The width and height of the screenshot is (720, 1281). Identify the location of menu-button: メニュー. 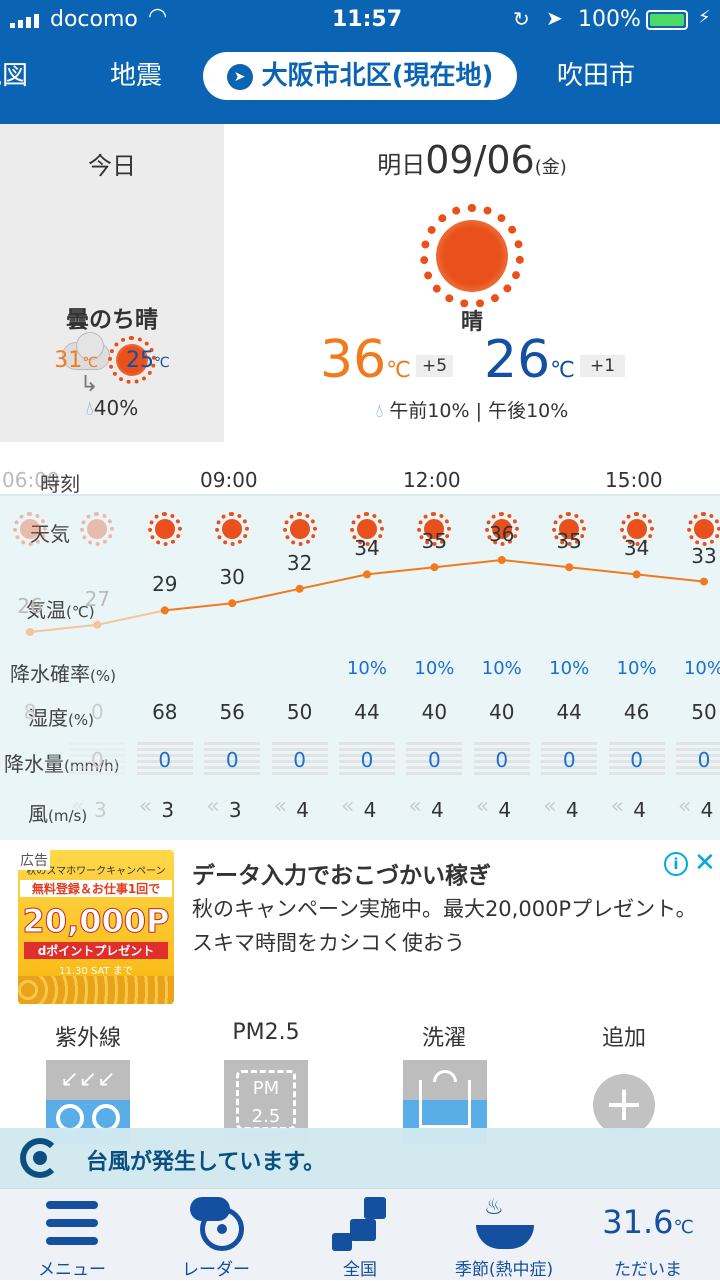
(72, 1235).